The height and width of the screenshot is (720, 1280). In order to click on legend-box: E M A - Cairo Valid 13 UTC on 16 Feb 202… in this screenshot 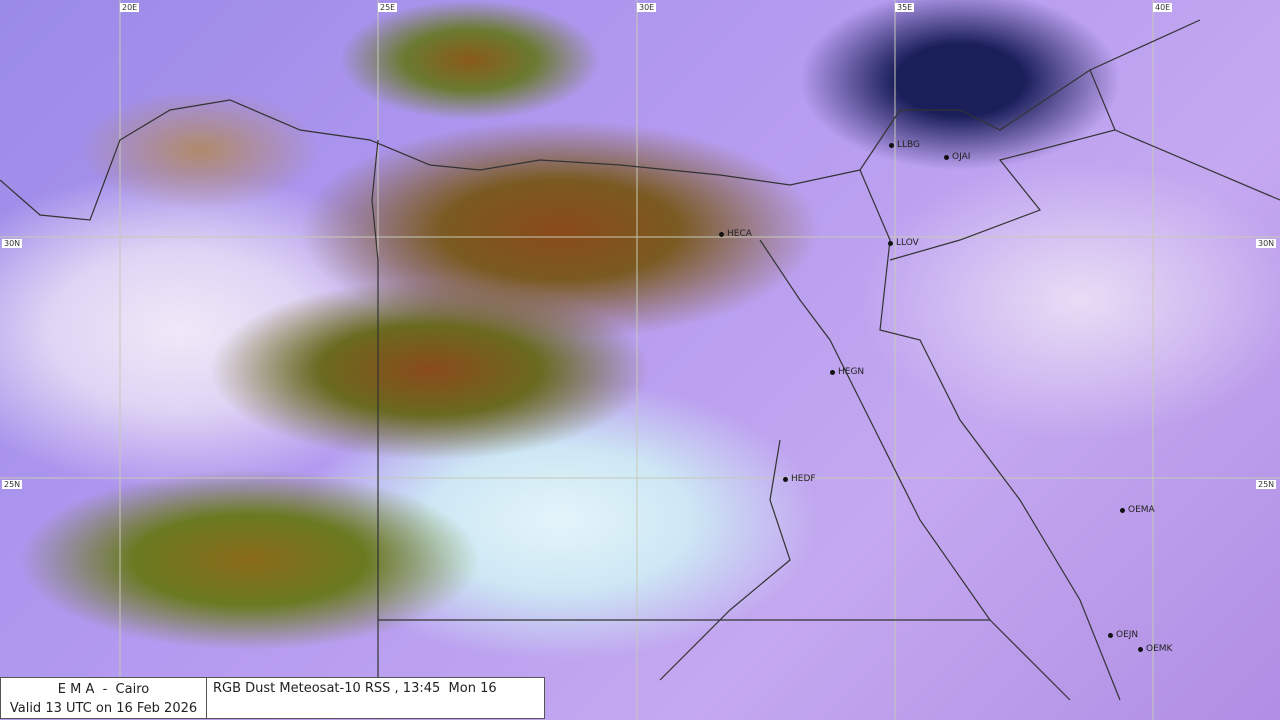, I will do `click(272, 698)`.